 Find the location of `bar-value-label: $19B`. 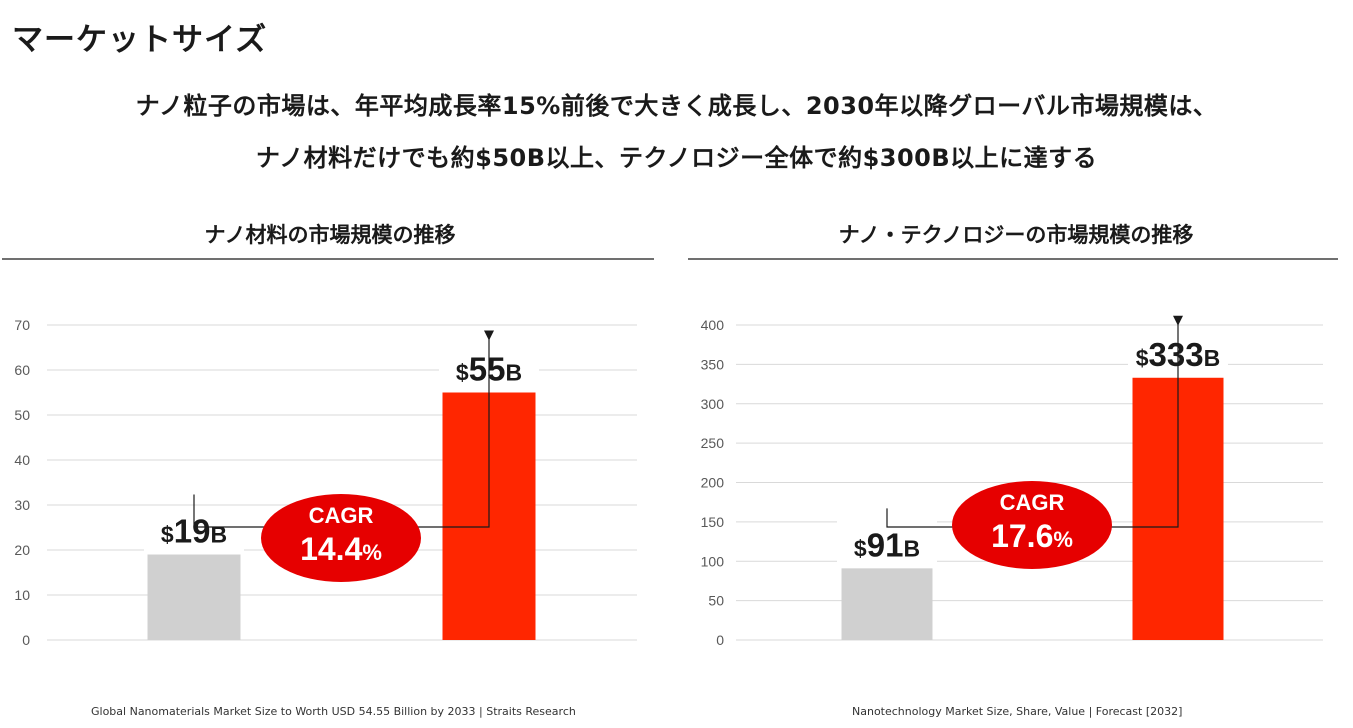

bar-value-label: $19B is located at coordinates (194, 531).